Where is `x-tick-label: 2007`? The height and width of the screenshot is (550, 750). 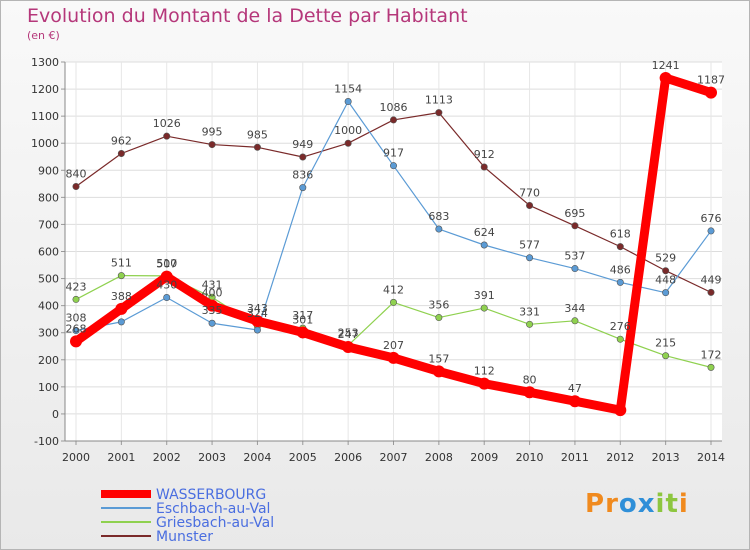 x-tick-label: 2007 is located at coordinates (394, 457).